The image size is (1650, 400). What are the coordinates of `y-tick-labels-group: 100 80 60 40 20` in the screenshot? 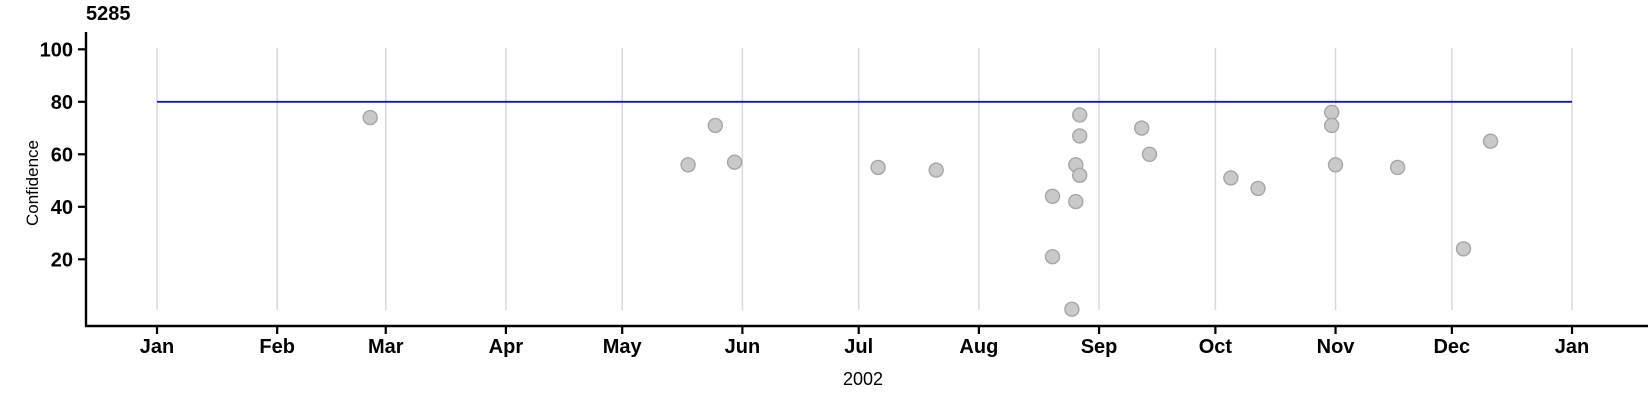 It's located at (56, 155).